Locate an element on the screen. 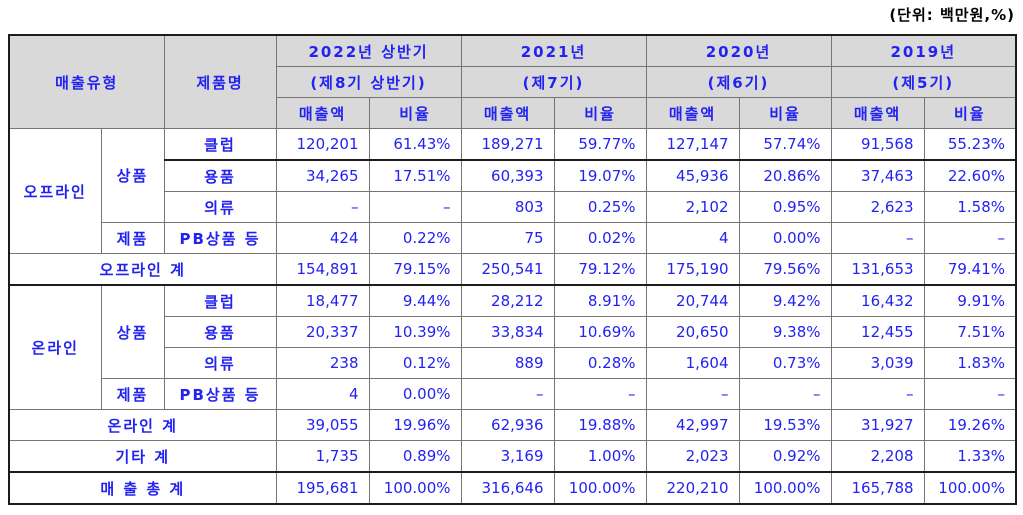 The width and height of the screenshot is (1023, 515). header-ratio-2021: 비율 is located at coordinates (600, 113).